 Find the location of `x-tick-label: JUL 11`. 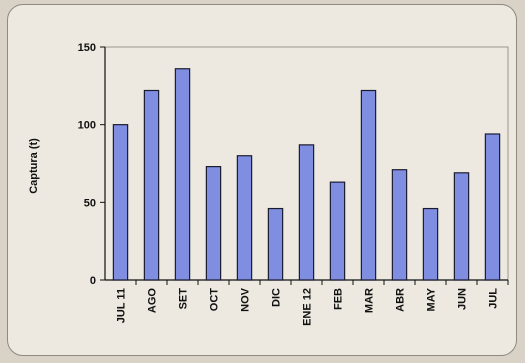

x-tick-label: JUL 11 is located at coordinates (122, 305).